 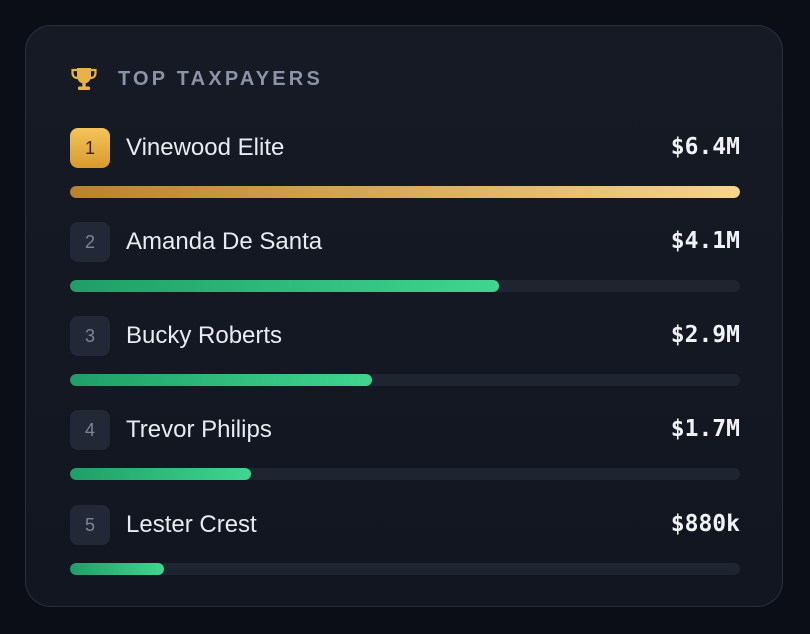 I want to click on taxpayer-row: 1 Vinewood Elite $6.4M, so click(x=405, y=163).